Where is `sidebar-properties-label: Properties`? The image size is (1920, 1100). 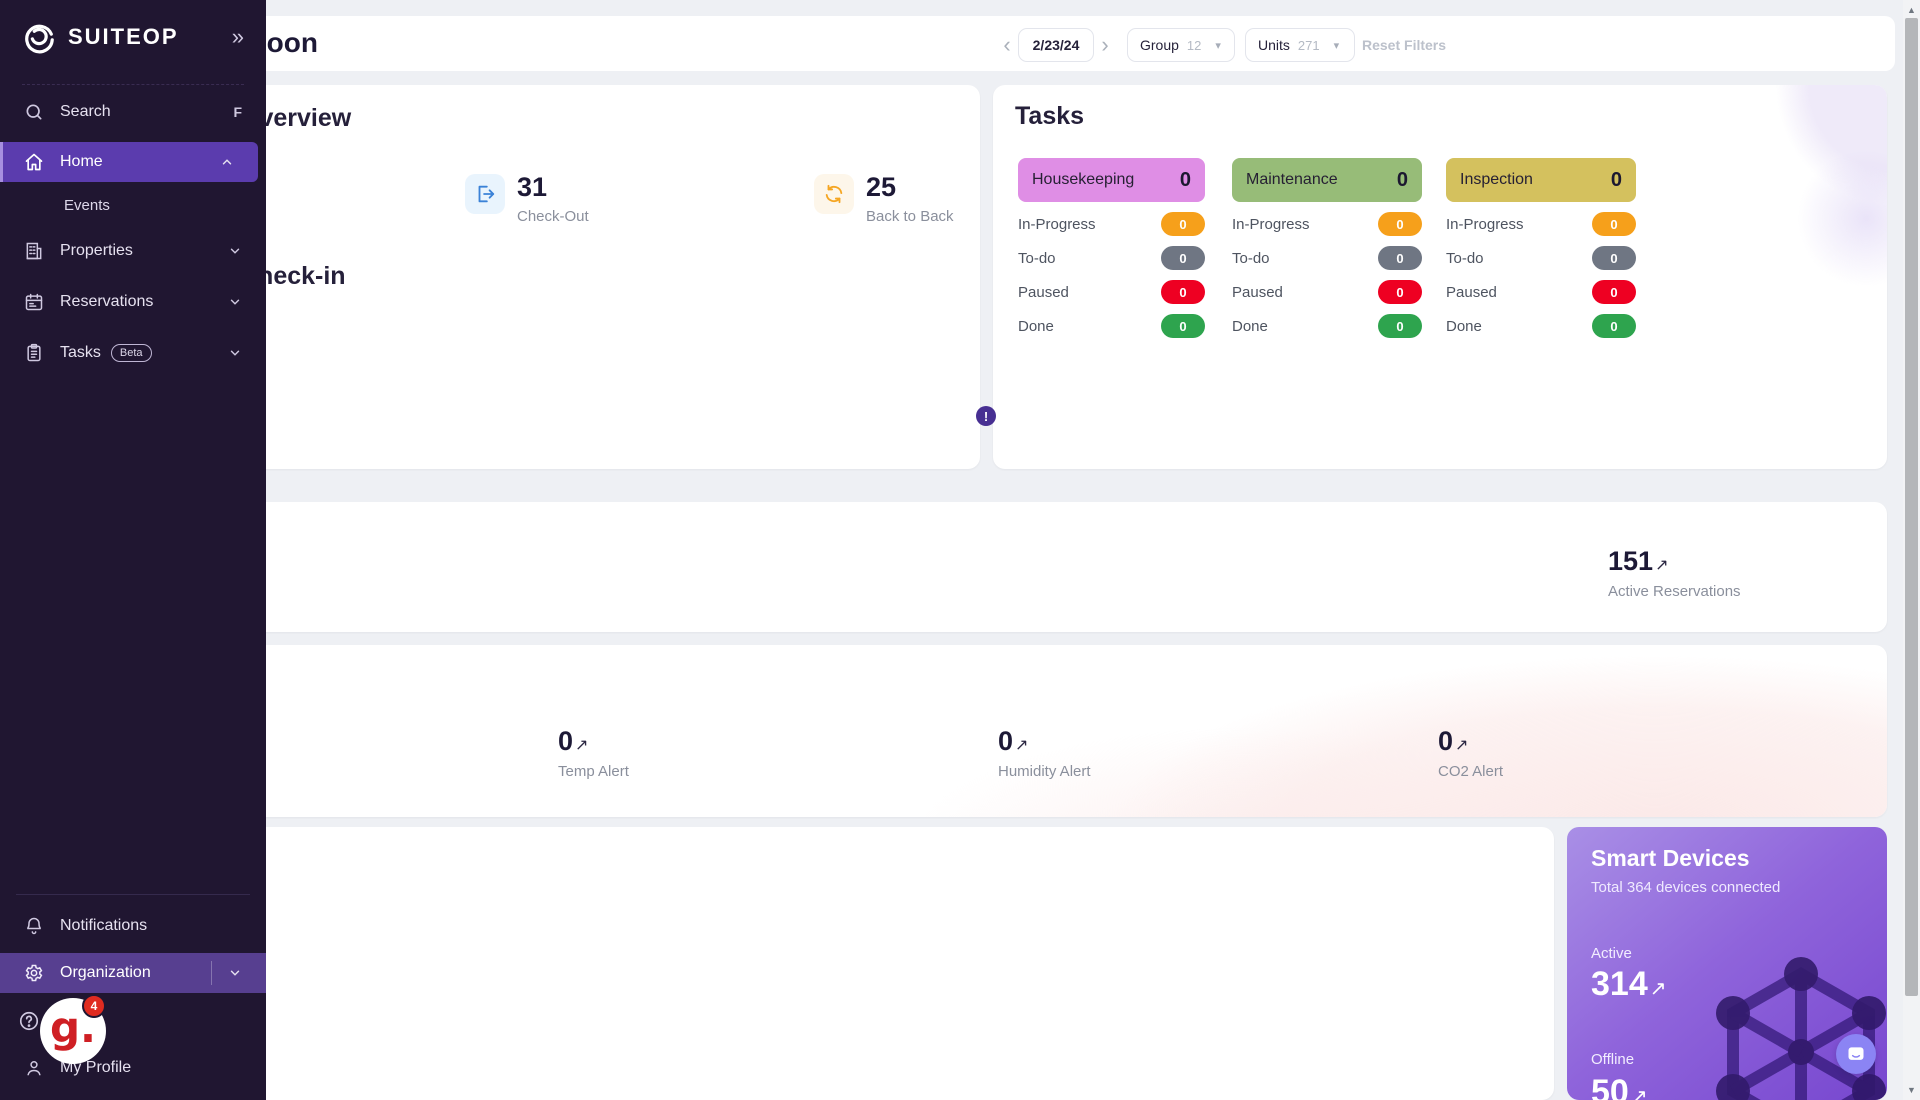
sidebar-properties-label: Properties is located at coordinates (96, 250).